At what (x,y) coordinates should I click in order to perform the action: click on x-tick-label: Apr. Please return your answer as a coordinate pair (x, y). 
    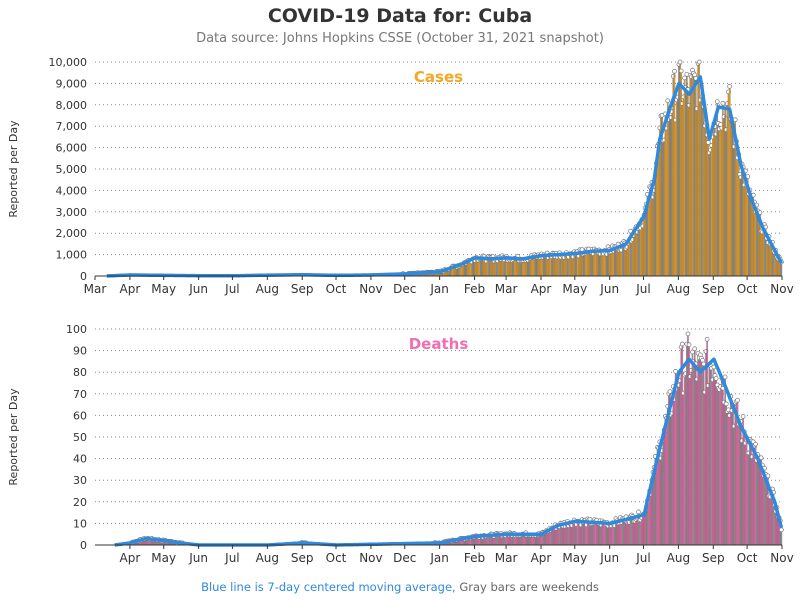
    Looking at the image, I should click on (130, 289).